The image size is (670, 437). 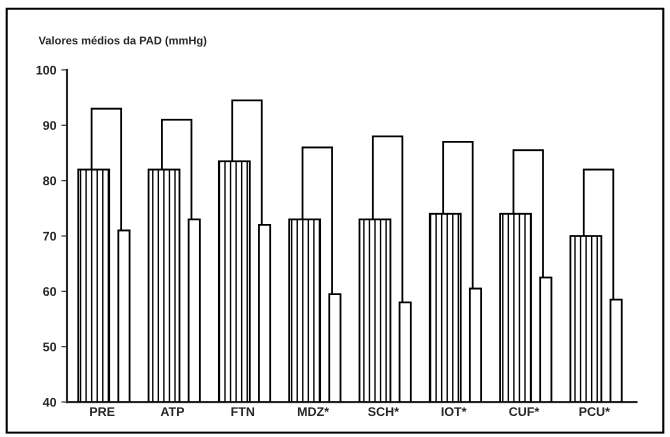 What do you see at coordinates (524, 411) in the screenshot?
I see `x-tick-label: CUF*` at bounding box center [524, 411].